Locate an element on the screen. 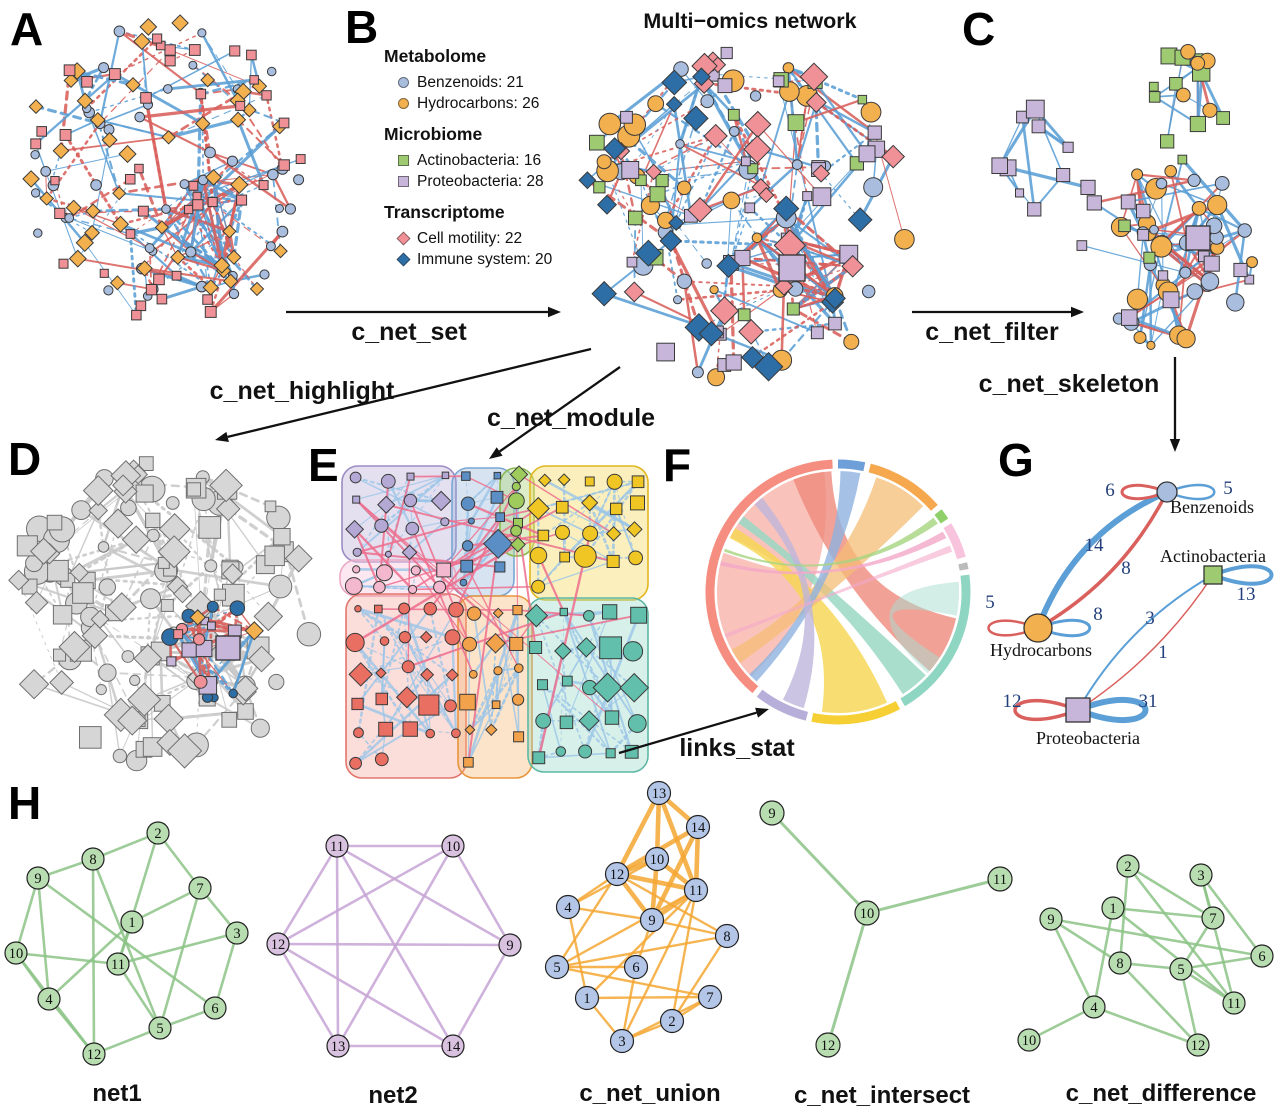 Image resolution: width=1280 pixels, height=1110 pixels. panel-c-network is located at coordinates (1124, 197).